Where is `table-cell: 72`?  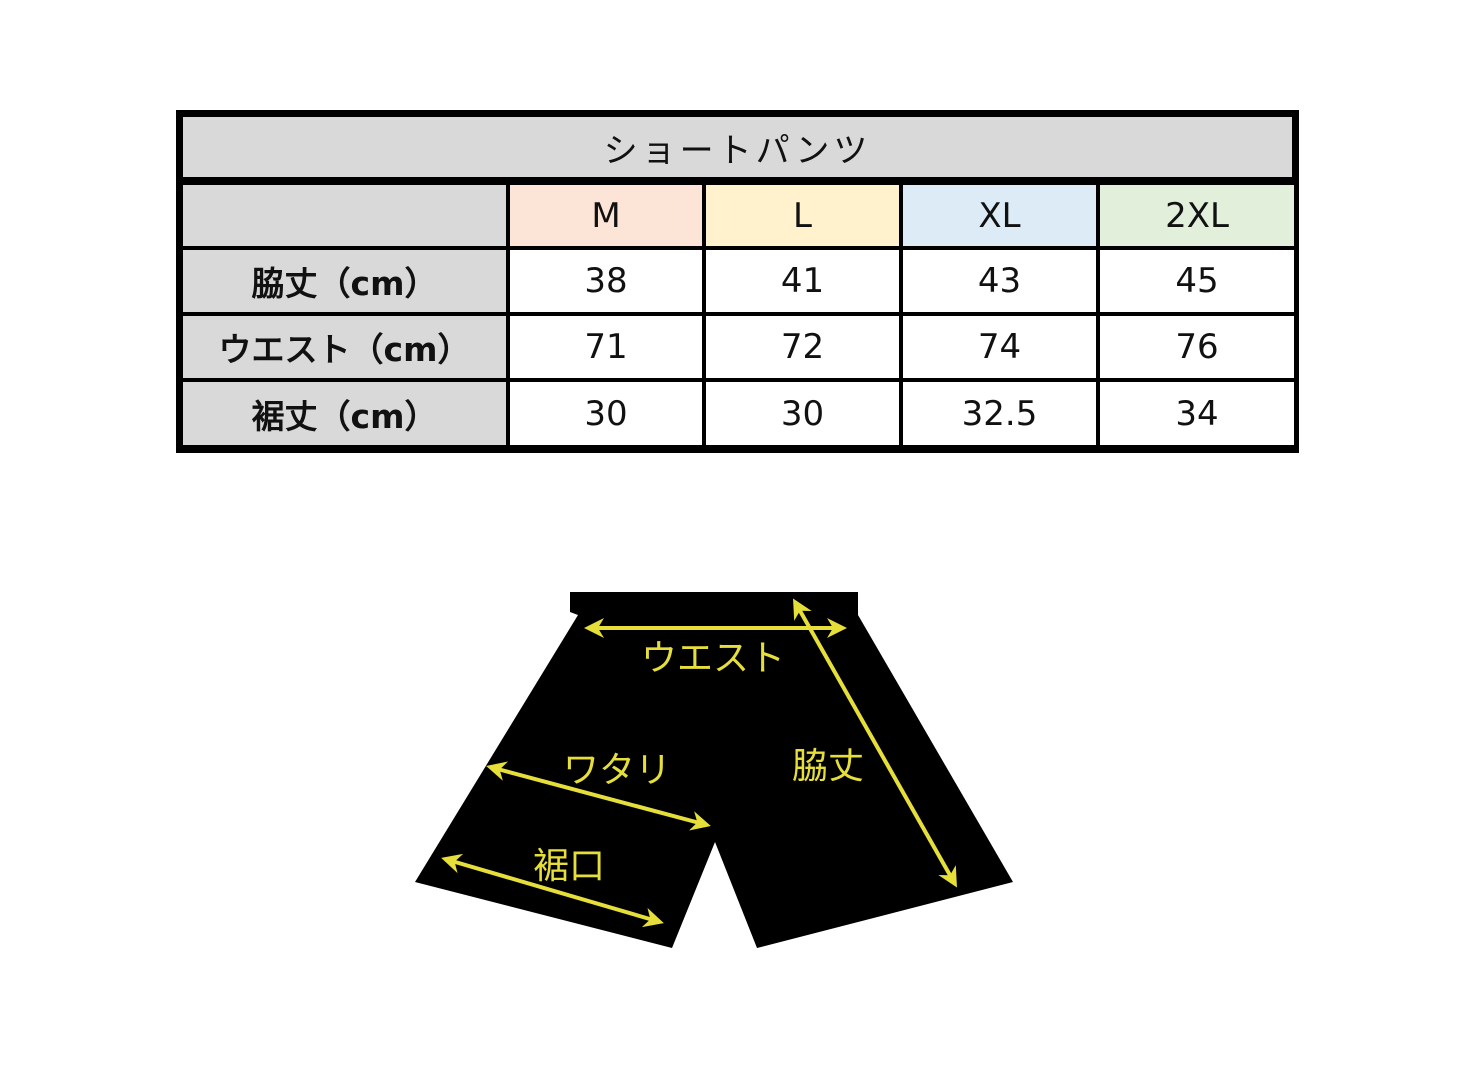 table-cell: 72 is located at coordinates (802, 347).